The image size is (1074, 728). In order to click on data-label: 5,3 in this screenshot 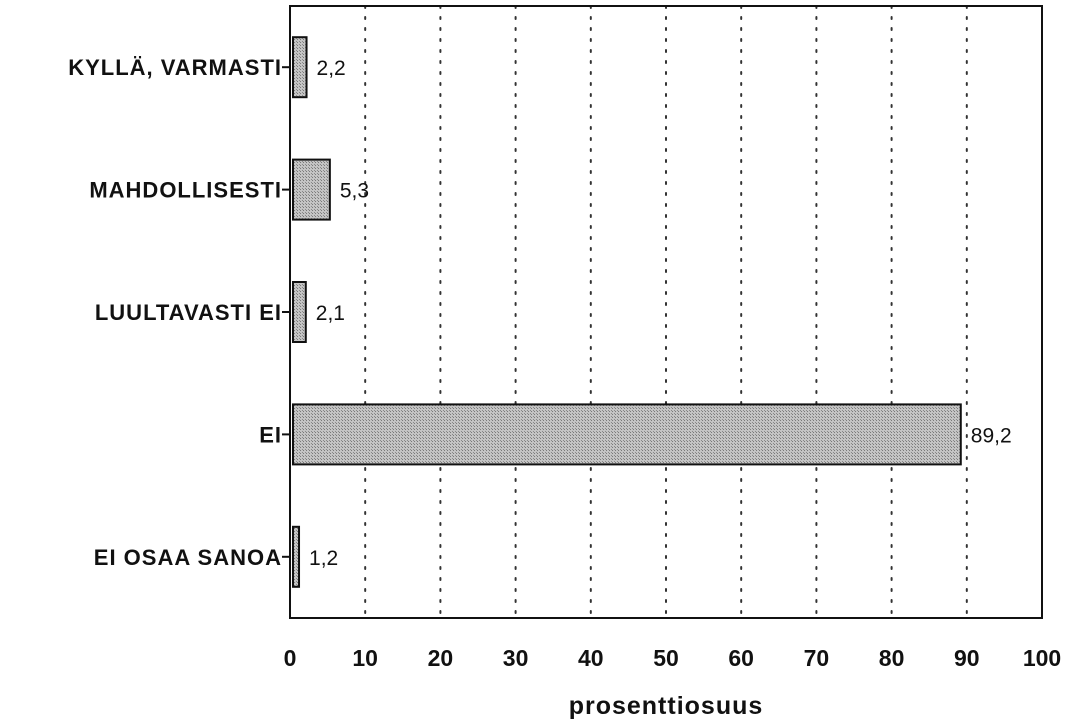, I will do `click(354, 191)`.